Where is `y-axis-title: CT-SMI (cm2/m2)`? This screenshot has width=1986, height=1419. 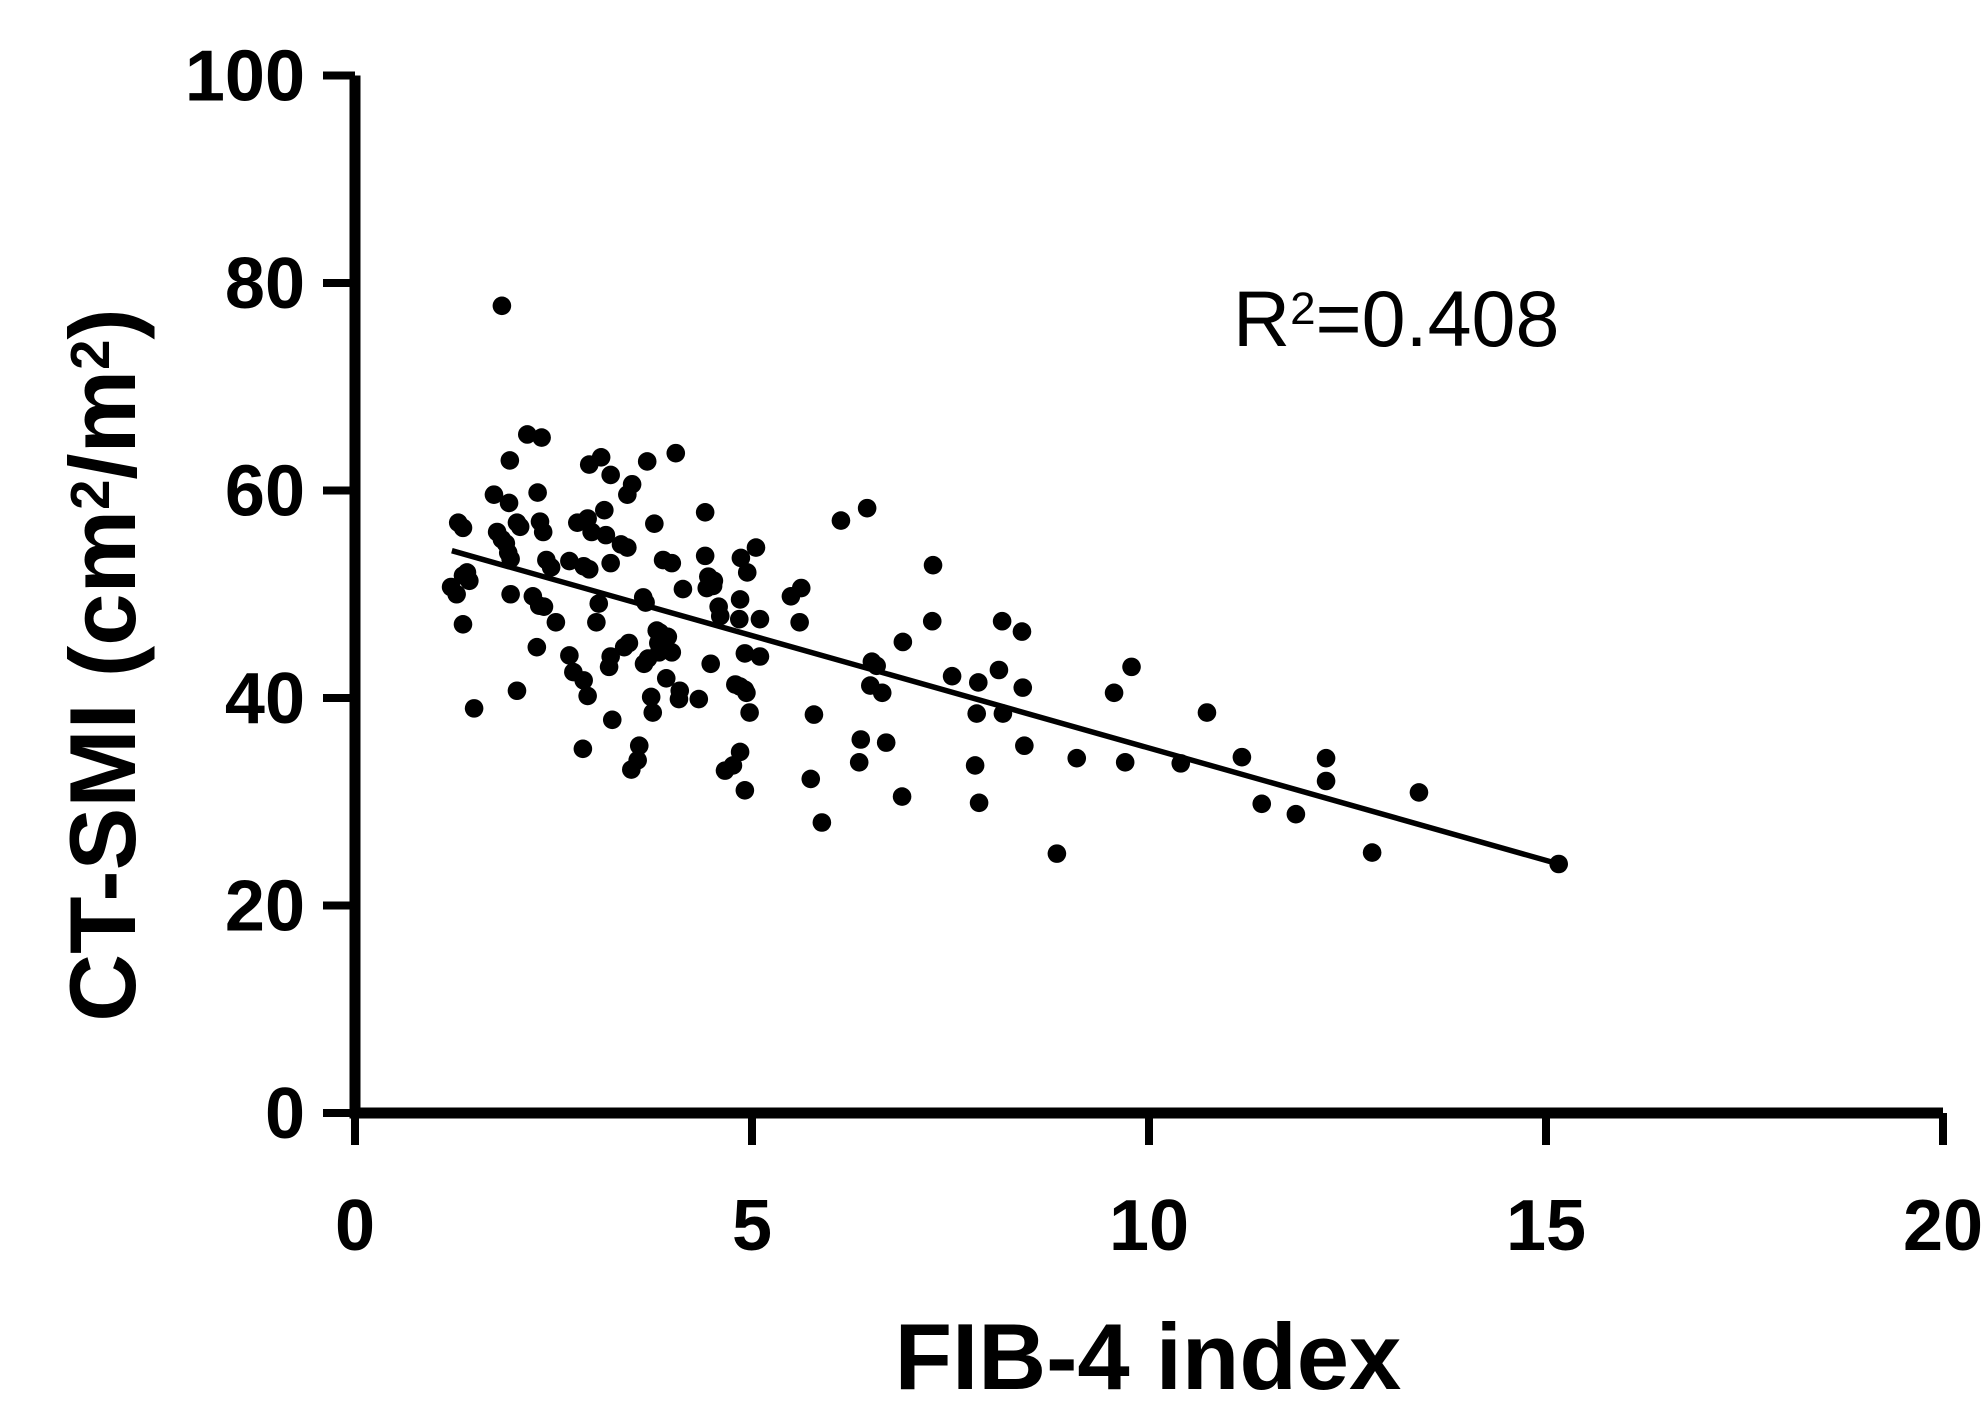
y-axis-title: CT-SMI (cm2/m2) is located at coordinates (102, 665).